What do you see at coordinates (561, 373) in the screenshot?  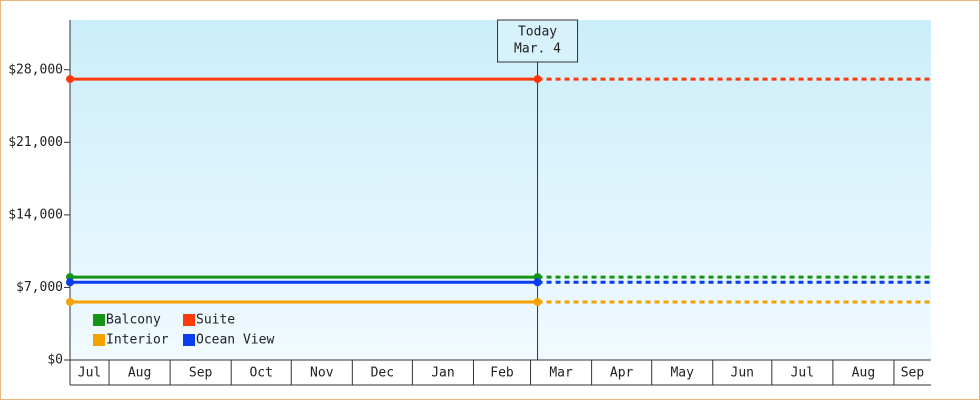 I see `x-tick-label: Mar` at bounding box center [561, 373].